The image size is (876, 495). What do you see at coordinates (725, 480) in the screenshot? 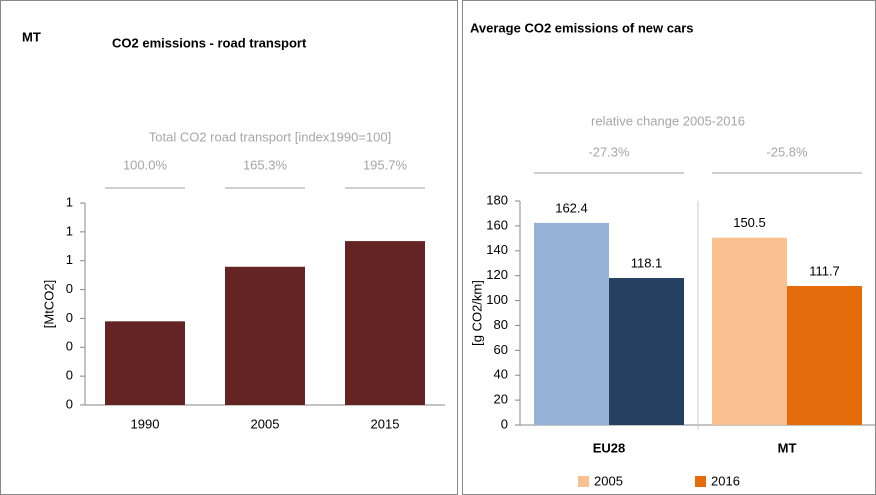
I see `legend-label: 2016` at bounding box center [725, 480].